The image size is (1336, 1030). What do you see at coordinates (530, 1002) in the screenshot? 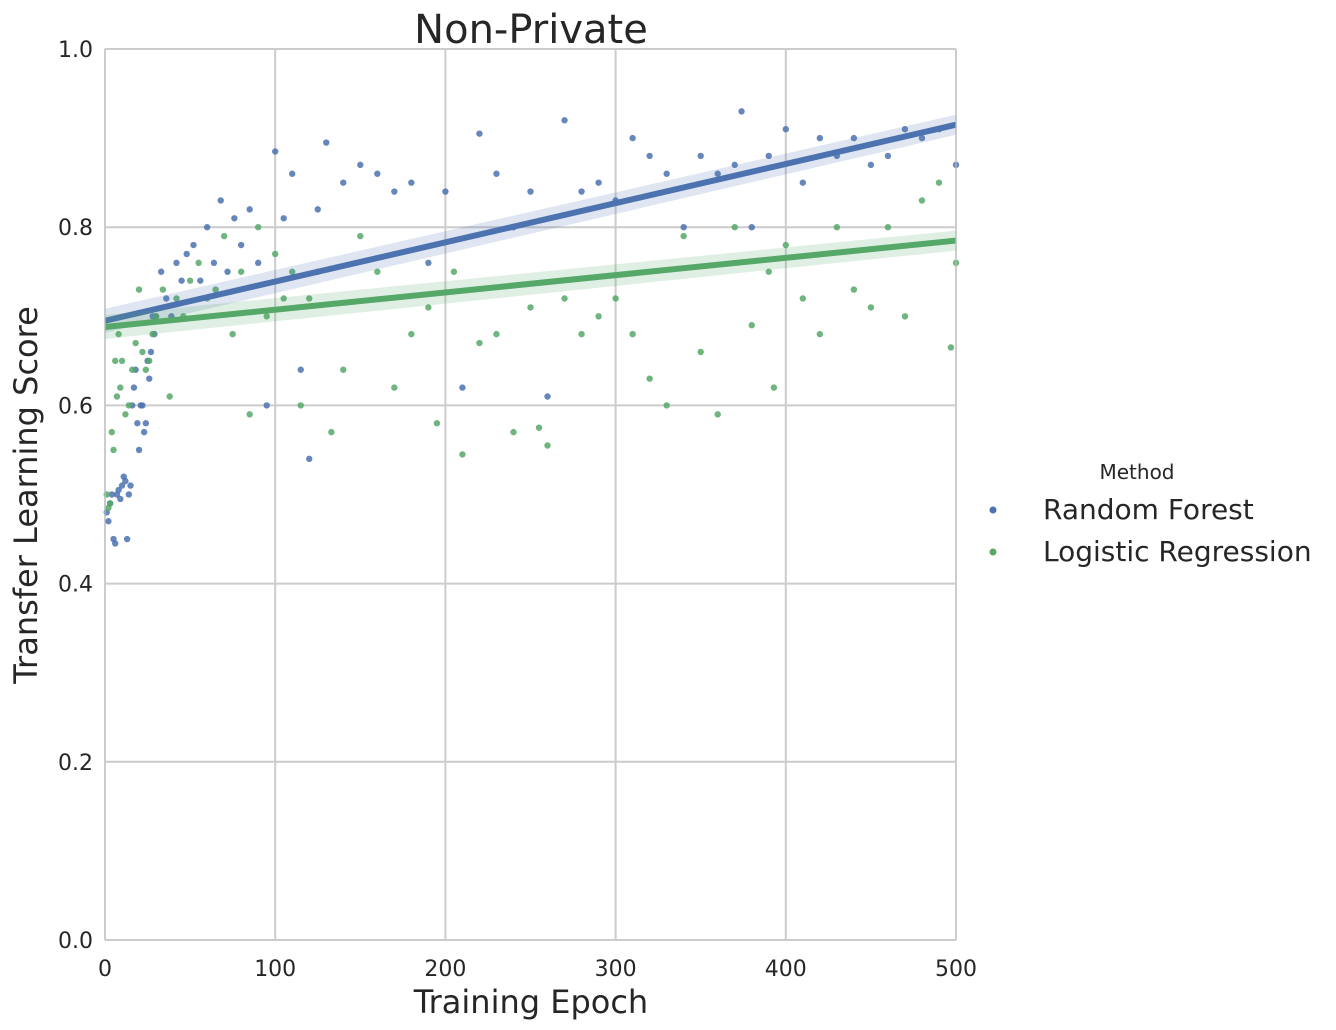
I see `x-axis-label: Training Epoch` at bounding box center [530, 1002].